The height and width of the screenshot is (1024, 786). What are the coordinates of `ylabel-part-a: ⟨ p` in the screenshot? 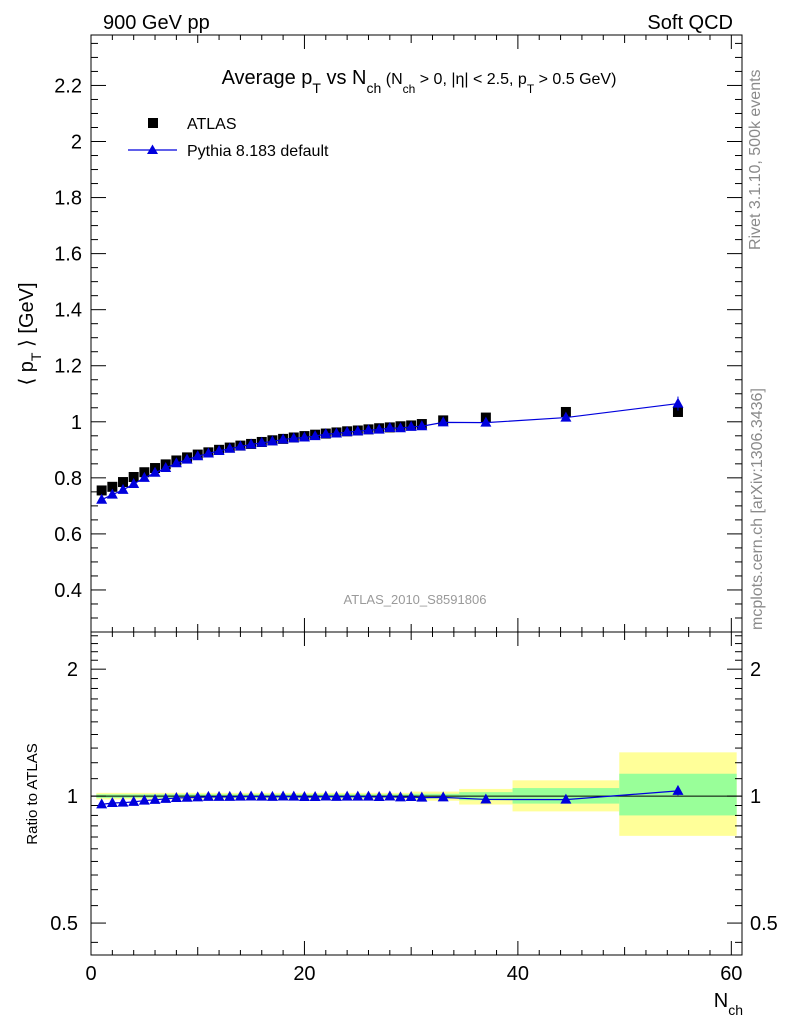 It's located at (27, 373).